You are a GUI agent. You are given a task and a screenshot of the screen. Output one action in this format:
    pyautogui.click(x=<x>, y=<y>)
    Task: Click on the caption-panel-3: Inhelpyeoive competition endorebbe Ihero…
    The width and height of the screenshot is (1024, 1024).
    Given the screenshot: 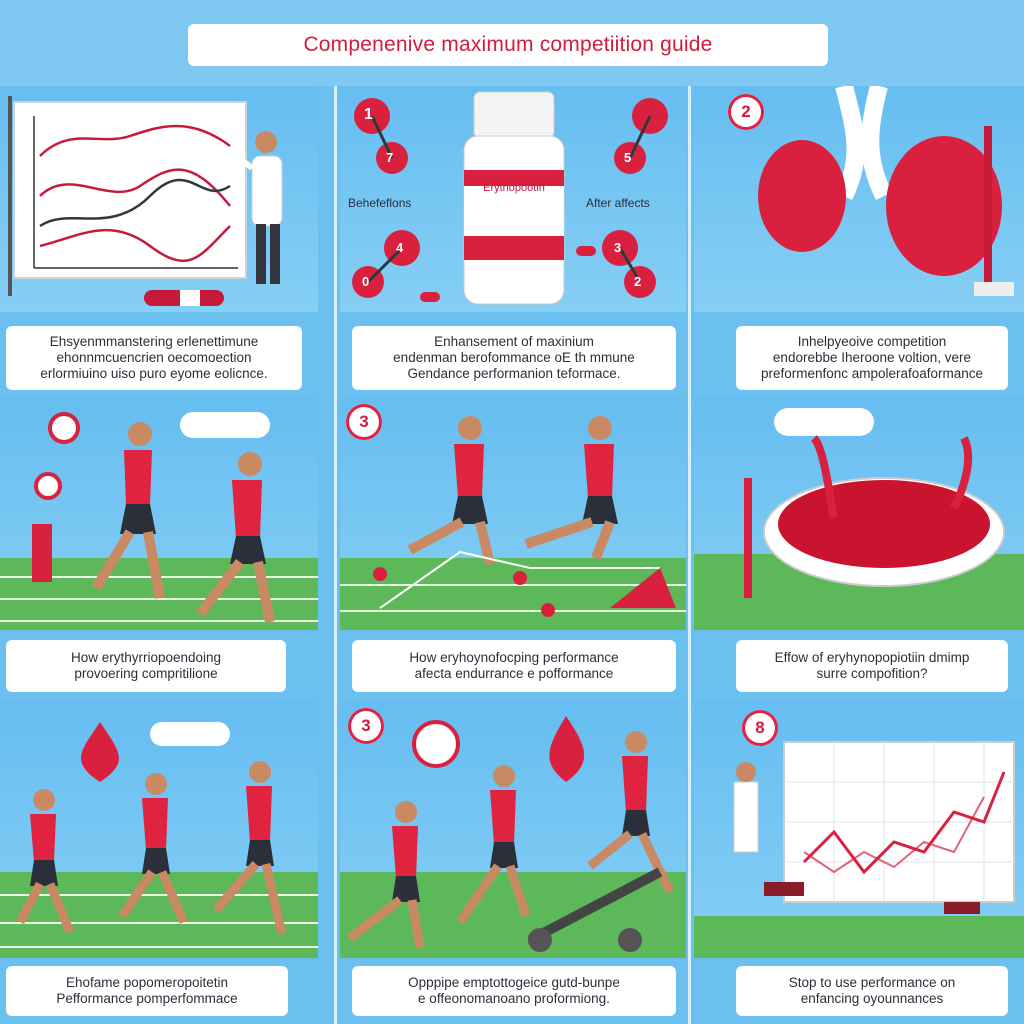 What is the action you would take?
    pyautogui.click(x=872, y=358)
    